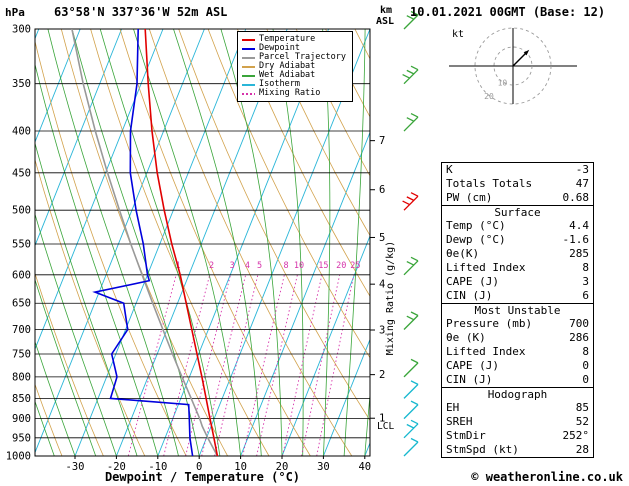 The height and width of the screenshot is (486, 629). What do you see at coordinates (21, 244) in the screenshot?
I see `svg-text: 550` at bounding box center [21, 244].